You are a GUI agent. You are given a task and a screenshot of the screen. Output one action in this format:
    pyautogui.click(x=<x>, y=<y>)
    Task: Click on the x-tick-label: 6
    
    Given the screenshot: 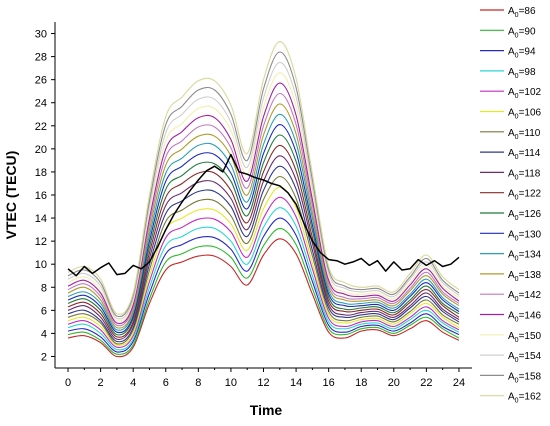 What is the action you would take?
    pyautogui.click(x=166, y=383)
    